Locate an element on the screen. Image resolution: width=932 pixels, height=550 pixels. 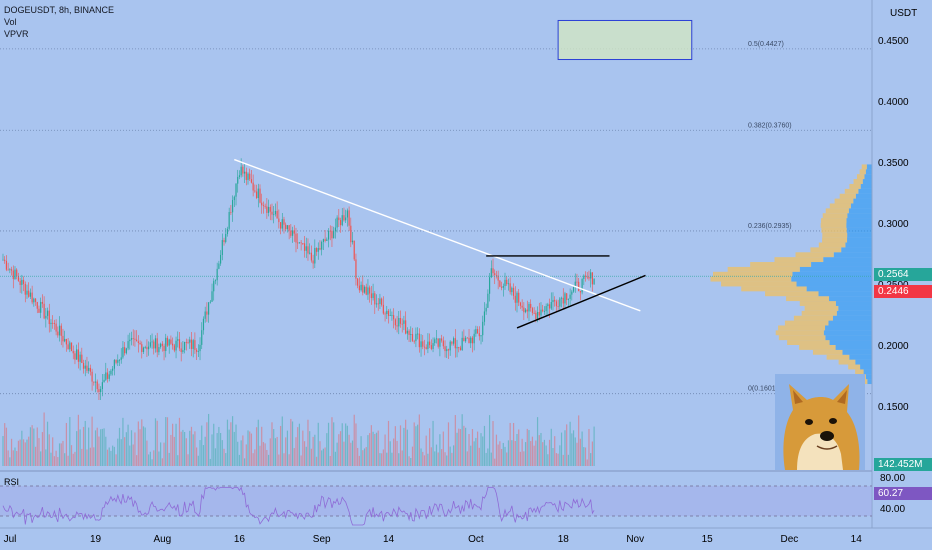
doge-icon is located at coordinates (820, 422).